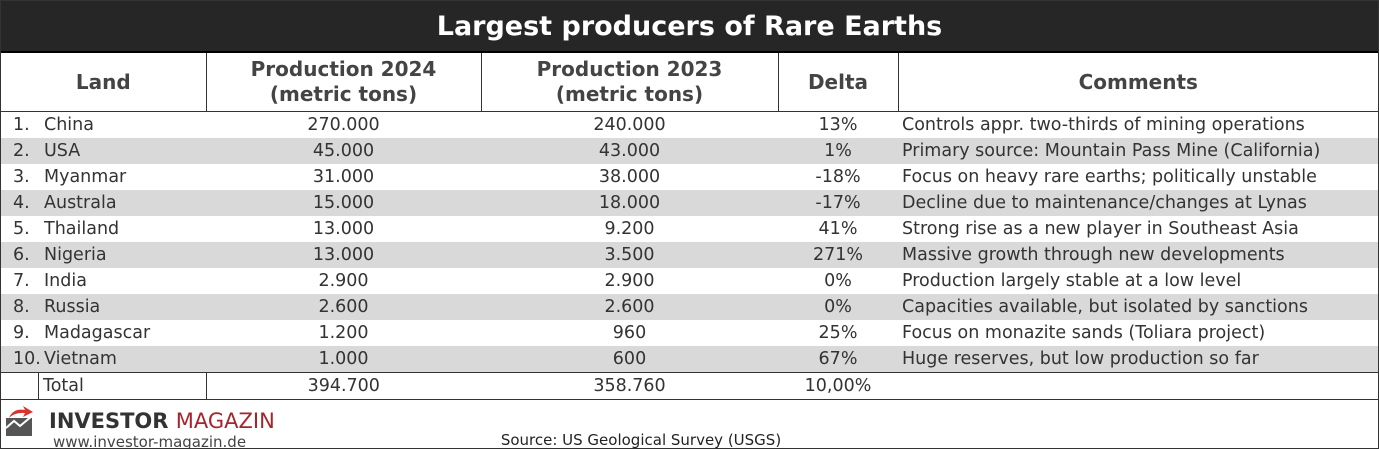  I want to click on land-cell: 10. Vietnam, so click(103, 359).